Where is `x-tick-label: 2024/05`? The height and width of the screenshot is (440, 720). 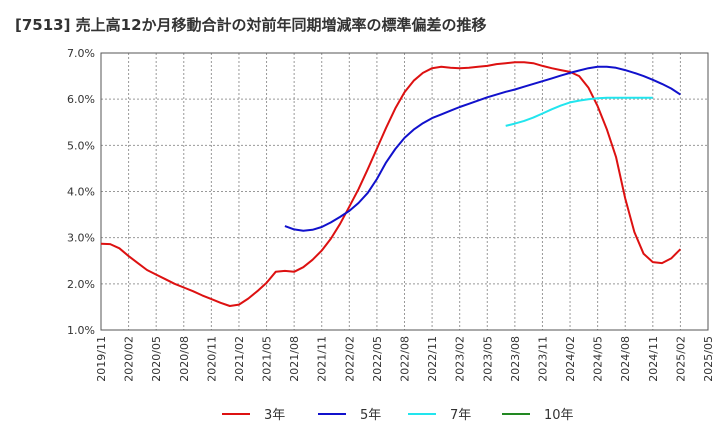
x-tick-label: 2024/05 is located at coordinates (598, 359).